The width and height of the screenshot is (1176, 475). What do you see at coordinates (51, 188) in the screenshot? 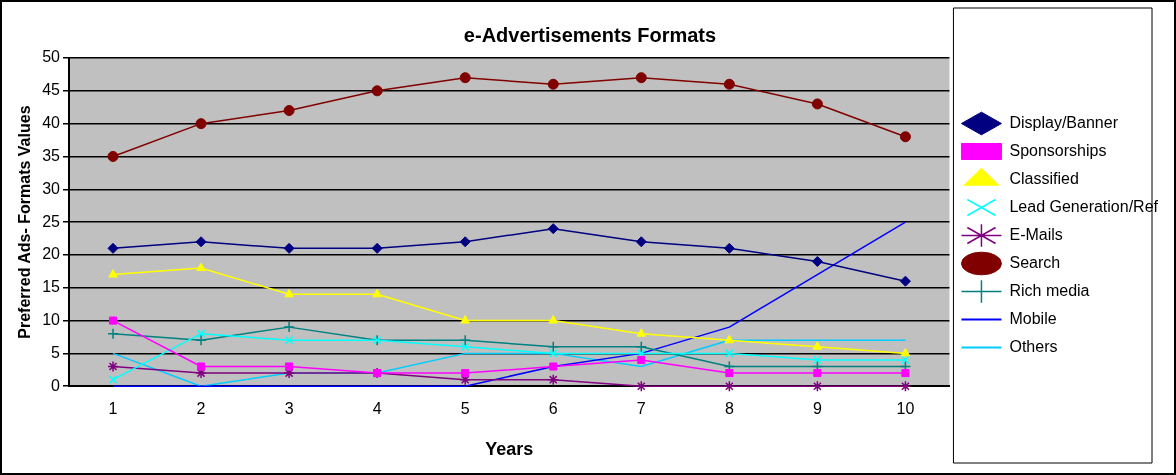
I see `y-tick-label: 30` at bounding box center [51, 188].